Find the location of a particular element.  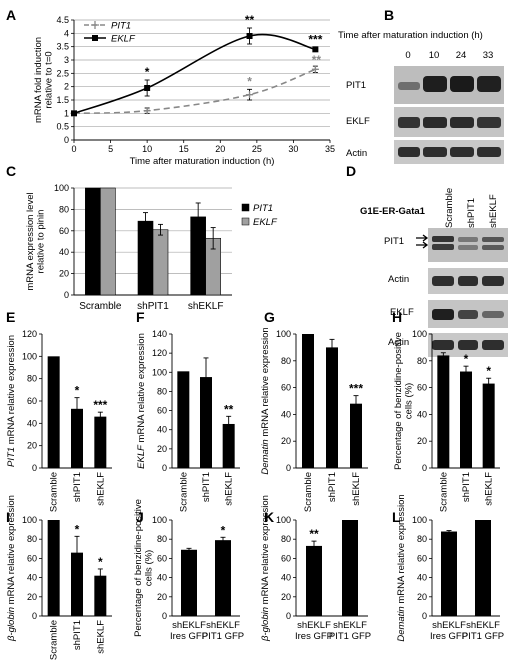

y-axis-title-italic: β-globin is located at coordinates (11, 624).